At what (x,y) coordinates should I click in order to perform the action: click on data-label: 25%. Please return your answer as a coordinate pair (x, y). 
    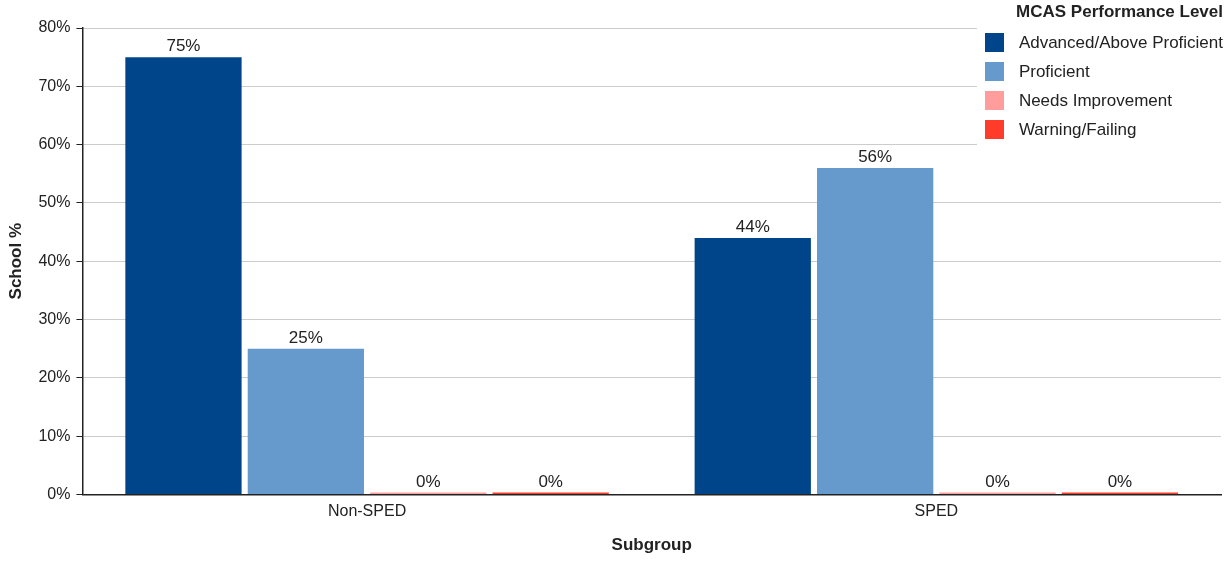
    Looking at the image, I should click on (305, 337).